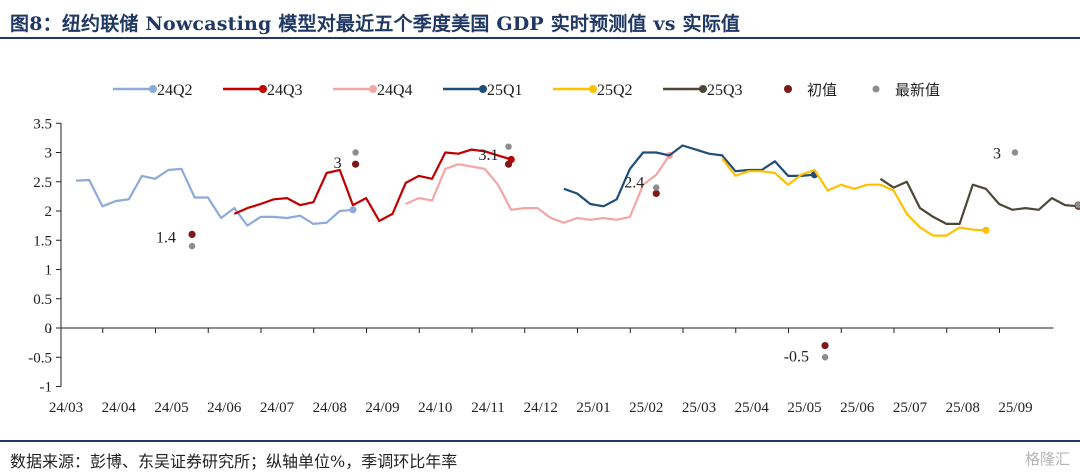 Image resolution: width=1080 pixels, height=474 pixels. Describe the element at coordinates (49, 271) in the screenshot. I see `y-tick-label: 1` at that location.